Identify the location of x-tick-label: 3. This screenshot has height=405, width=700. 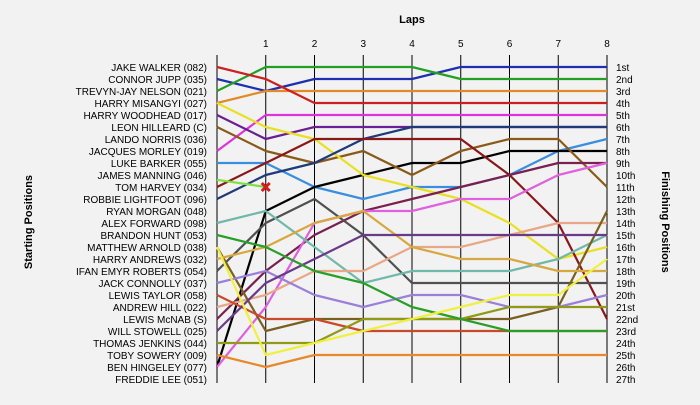
(363, 44).